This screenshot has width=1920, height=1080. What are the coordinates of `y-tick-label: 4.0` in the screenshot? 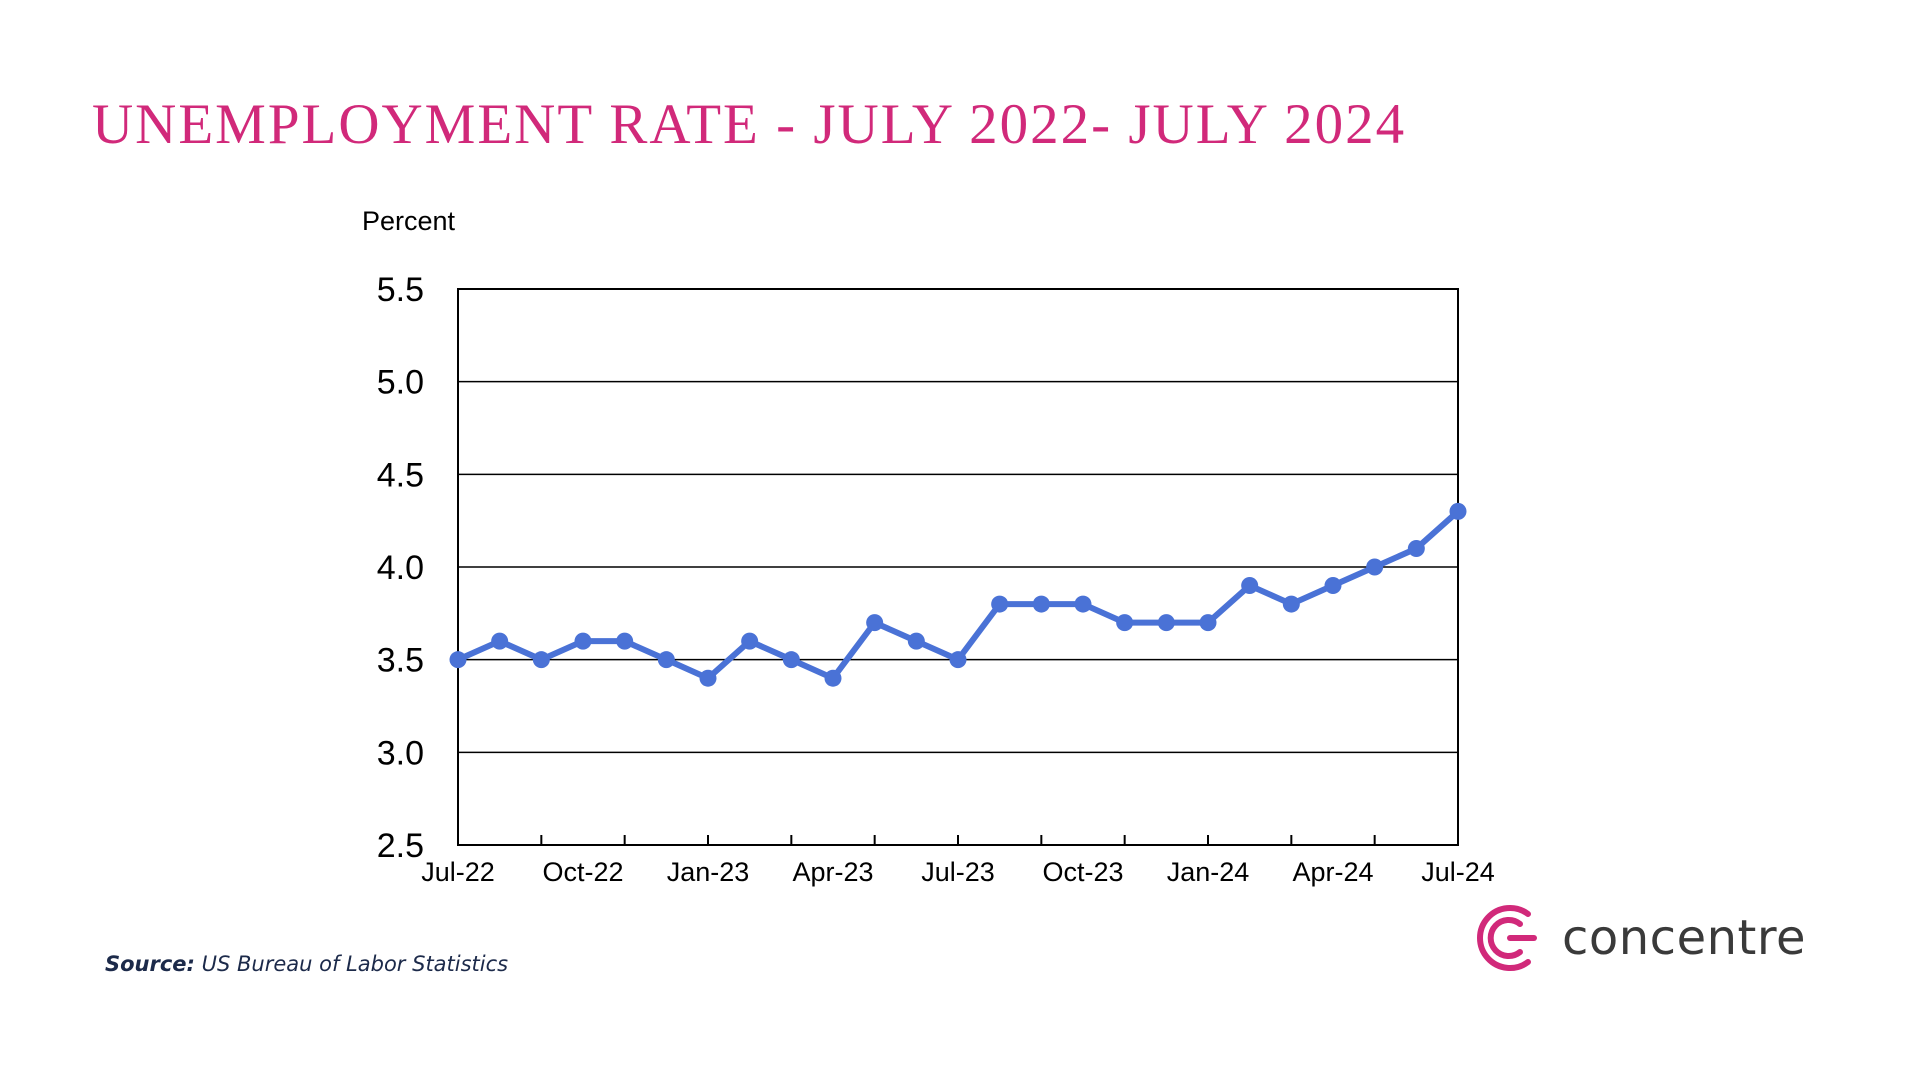 It's located at (400, 568).